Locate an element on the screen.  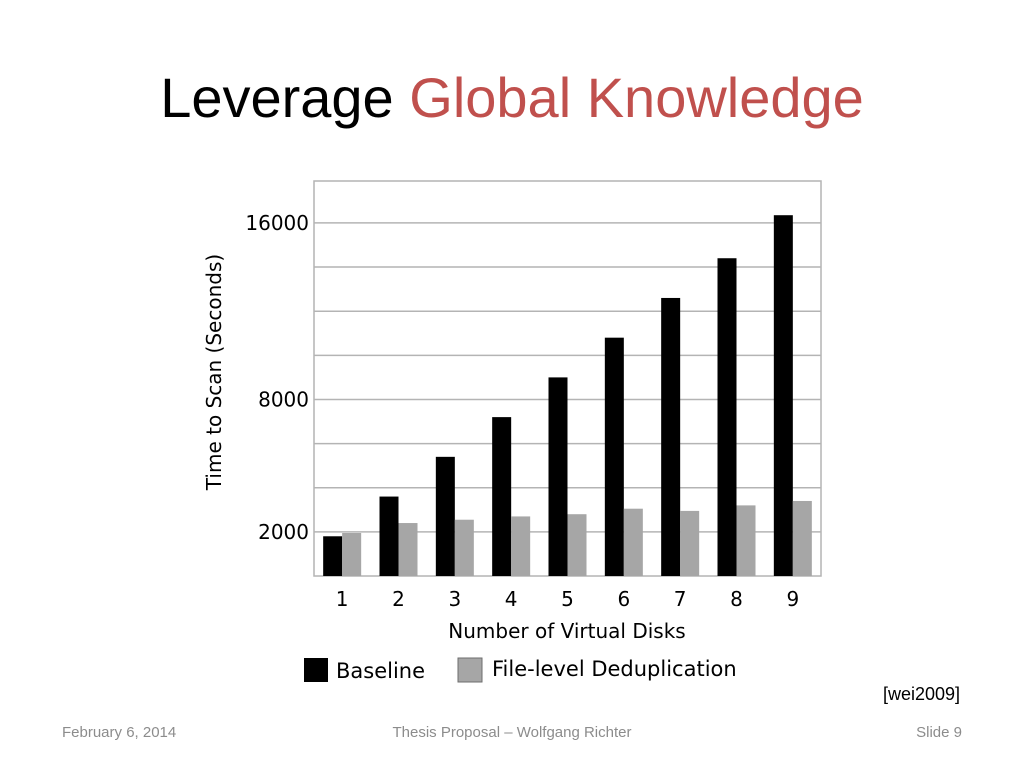
footer-date: February 6, 2014 is located at coordinates (119, 732).